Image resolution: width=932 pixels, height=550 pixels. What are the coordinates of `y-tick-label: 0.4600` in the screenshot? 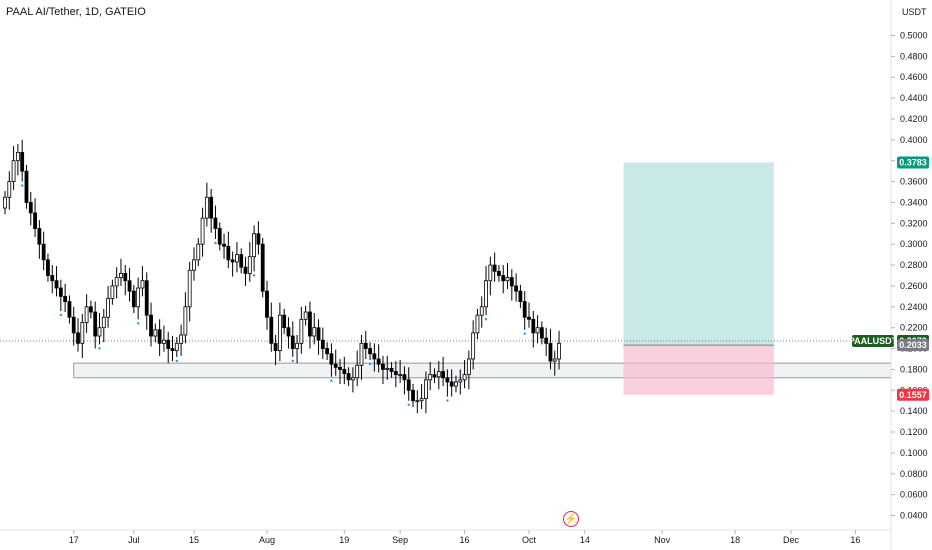 It's located at (914, 77).